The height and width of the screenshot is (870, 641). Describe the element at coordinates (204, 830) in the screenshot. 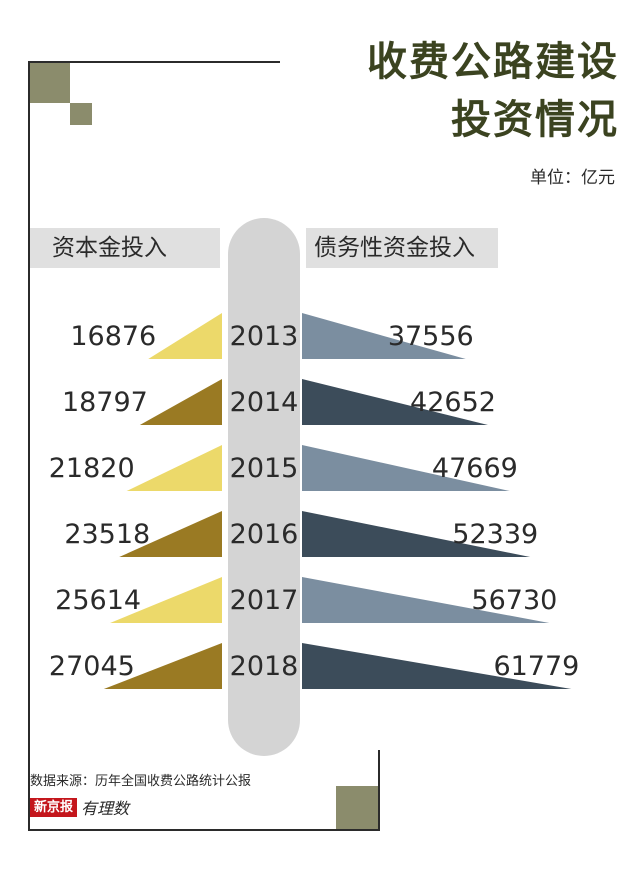

I see `frame-bottom-line` at that location.